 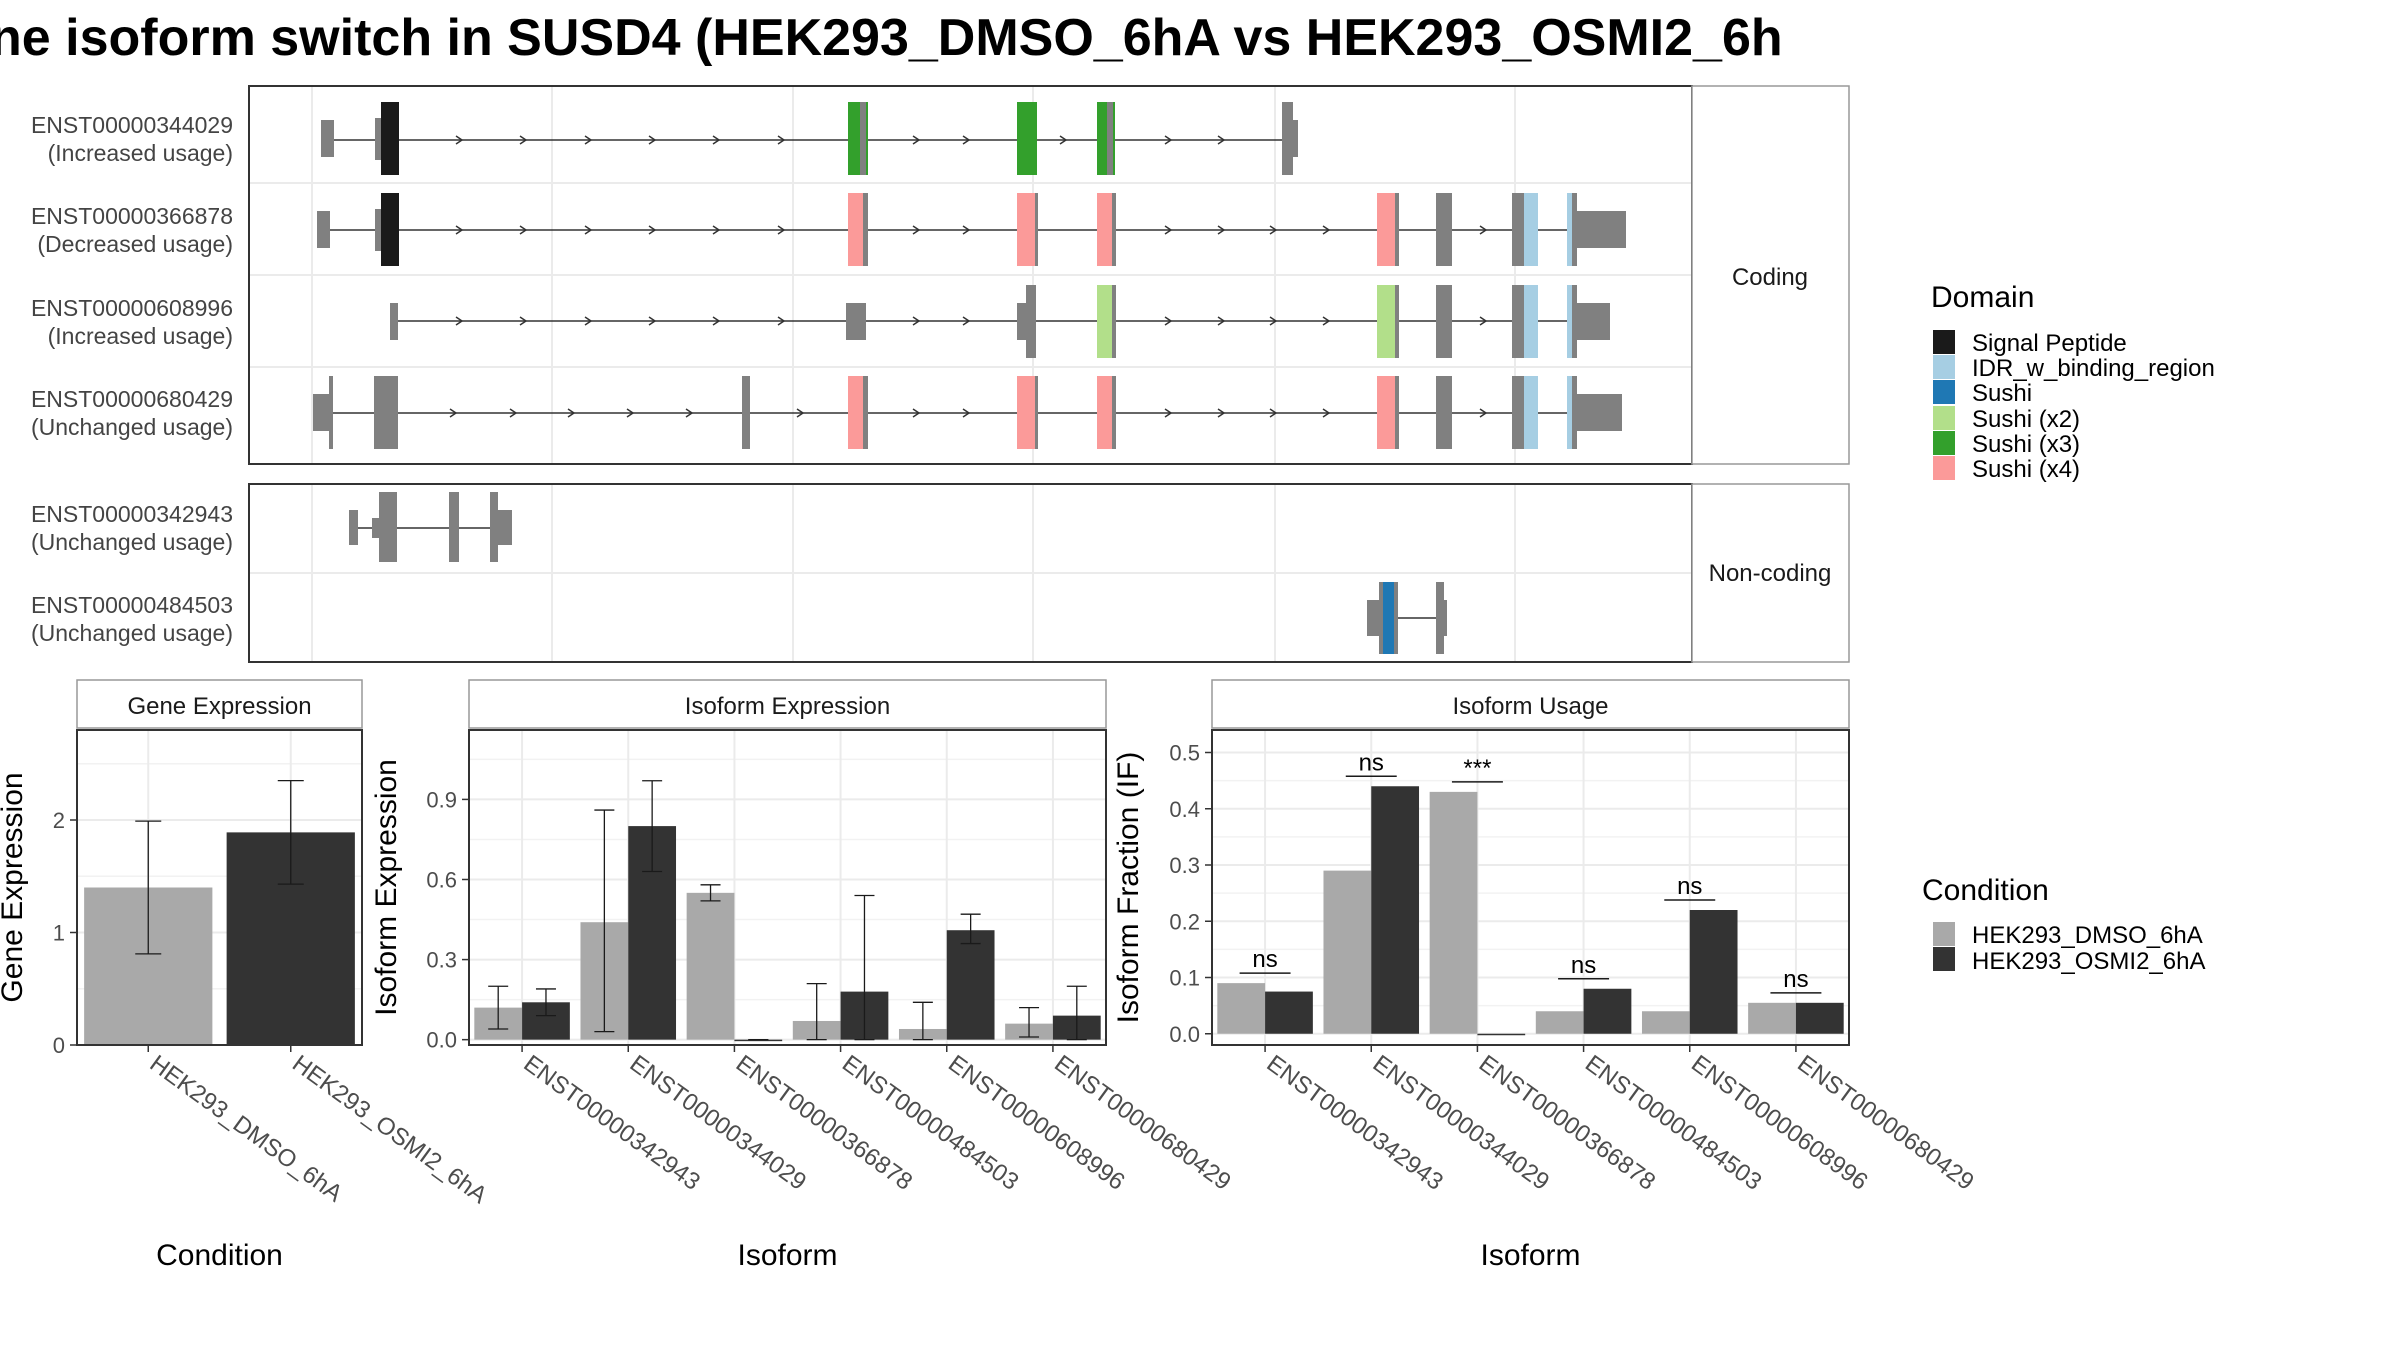 I want to click on condition-legend-title: Condition, so click(x=1985, y=890).